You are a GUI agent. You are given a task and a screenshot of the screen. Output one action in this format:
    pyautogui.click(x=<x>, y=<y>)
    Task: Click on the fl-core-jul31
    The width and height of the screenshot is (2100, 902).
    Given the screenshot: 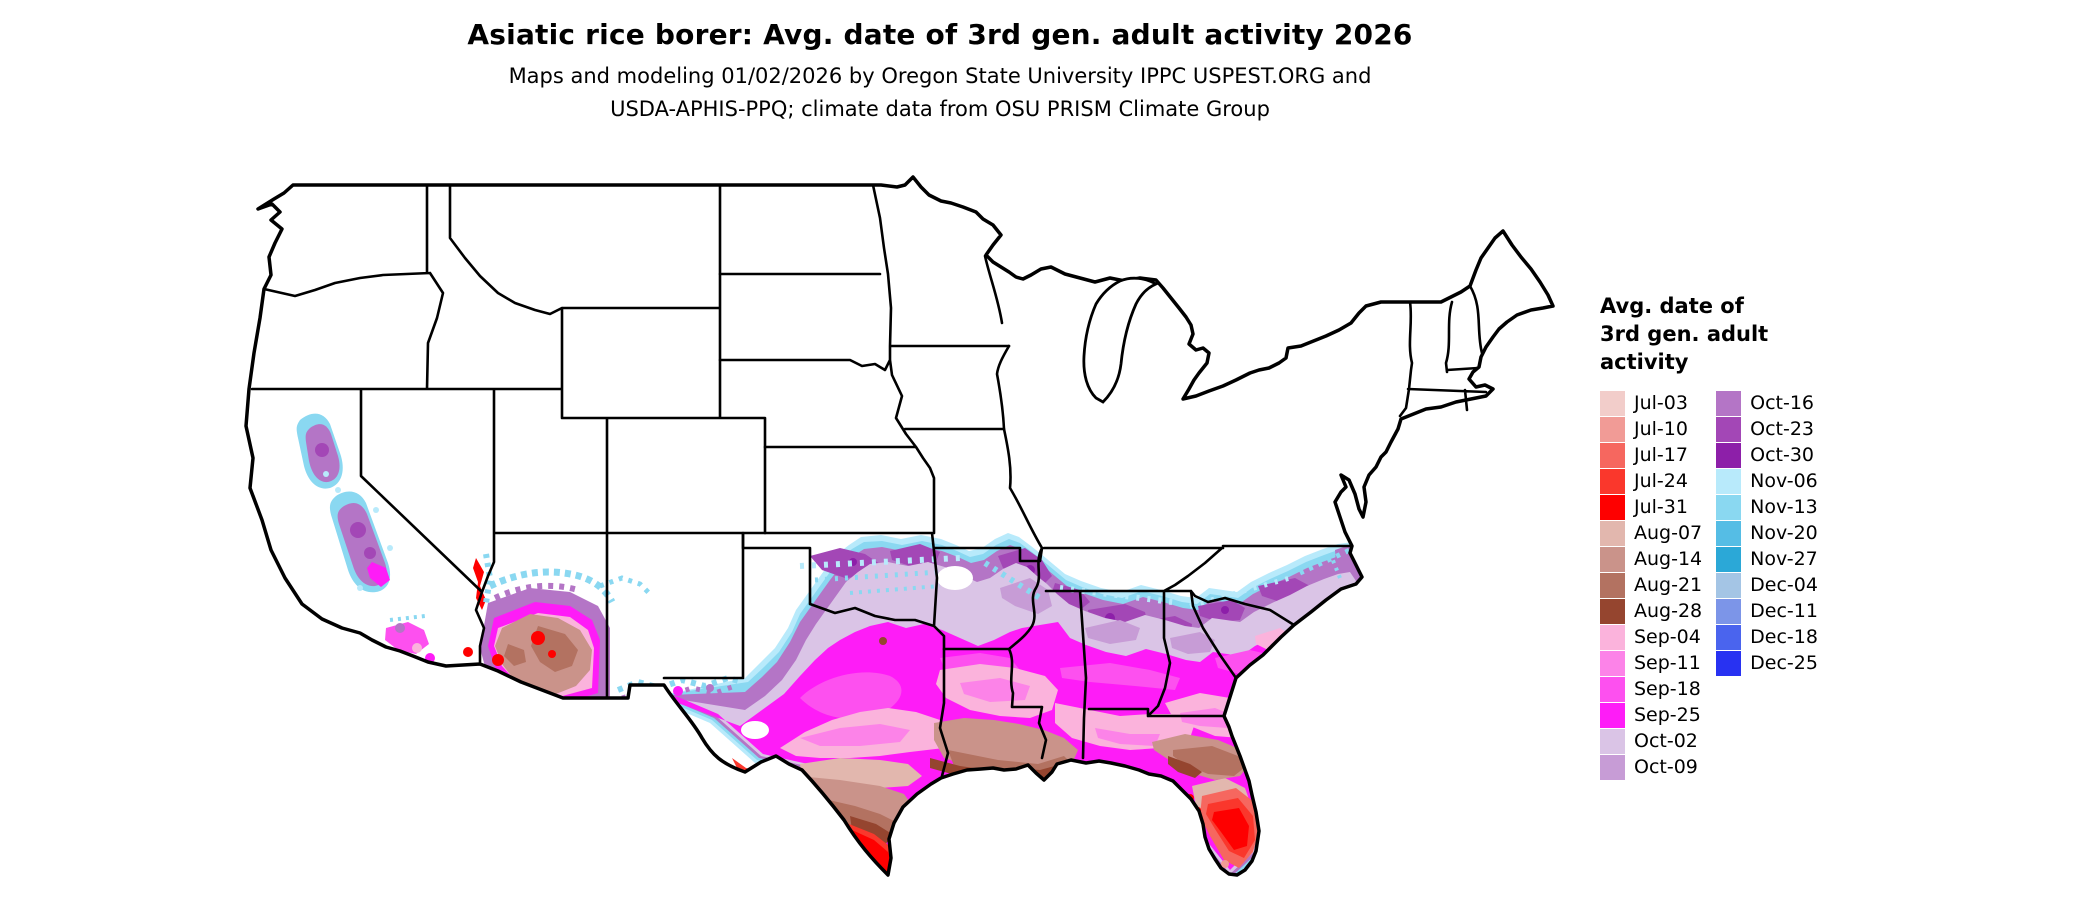 What is the action you would take?
    pyautogui.click(x=1230, y=829)
    